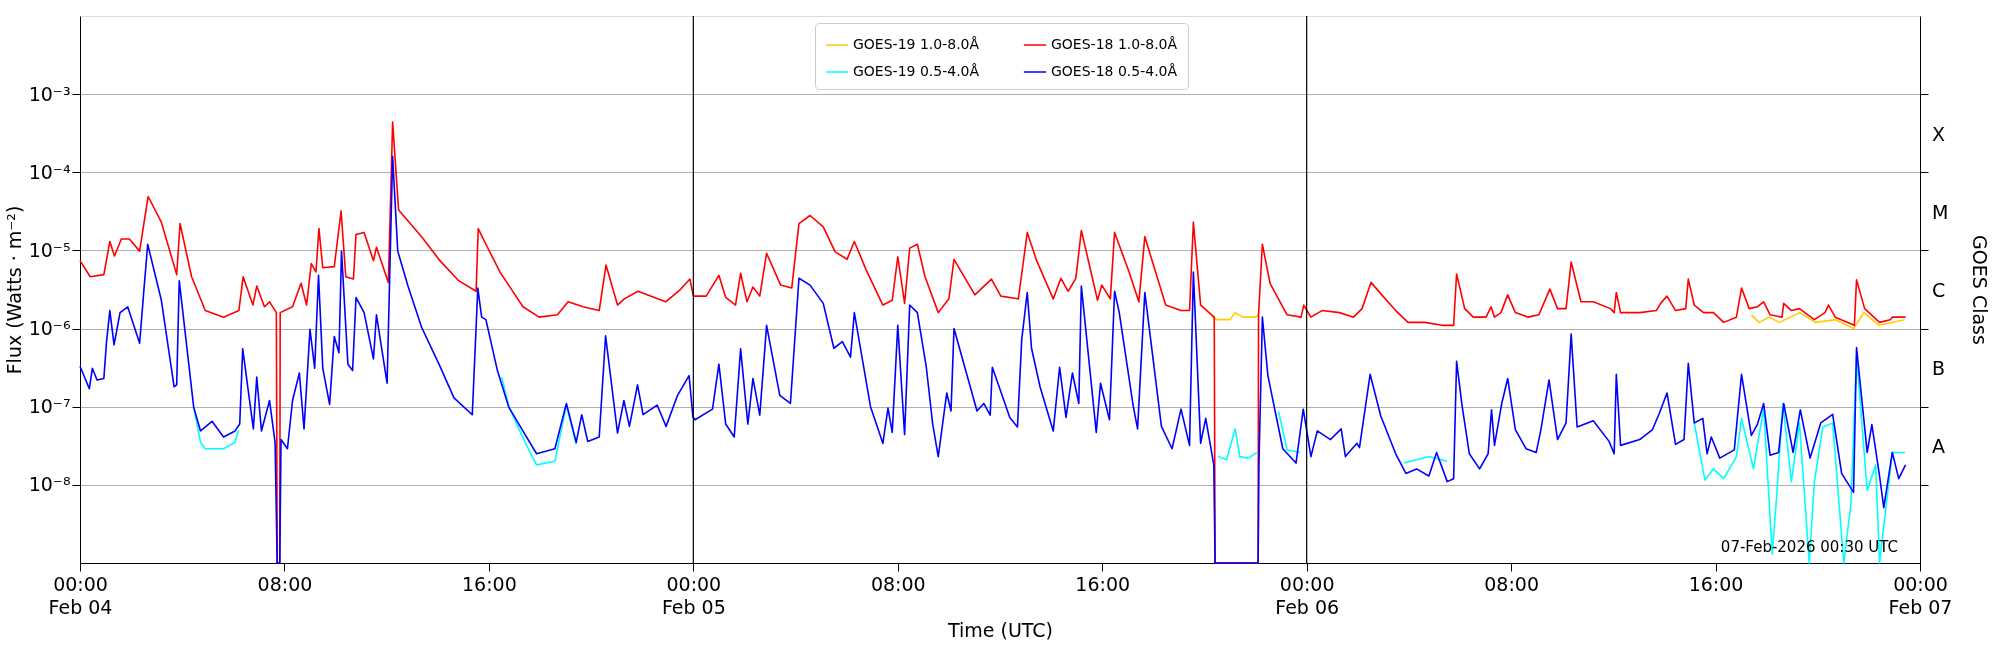 Image resolution: width=2000 pixels, height=650 pixels. Describe the element at coordinates (1114, 44) in the screenshot. I see `legend-label: GOES-18 1.0-8.0Å` at that location.